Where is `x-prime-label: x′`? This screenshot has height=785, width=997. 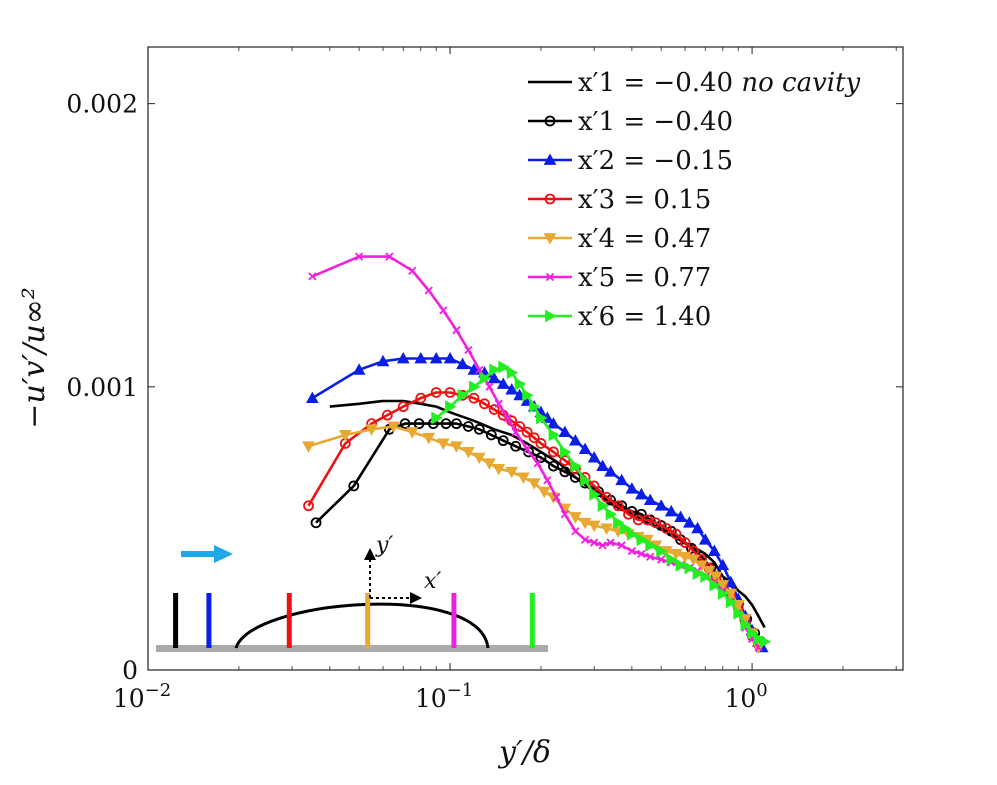 x-prime-label: x′ is located at coordinates (432, 581).